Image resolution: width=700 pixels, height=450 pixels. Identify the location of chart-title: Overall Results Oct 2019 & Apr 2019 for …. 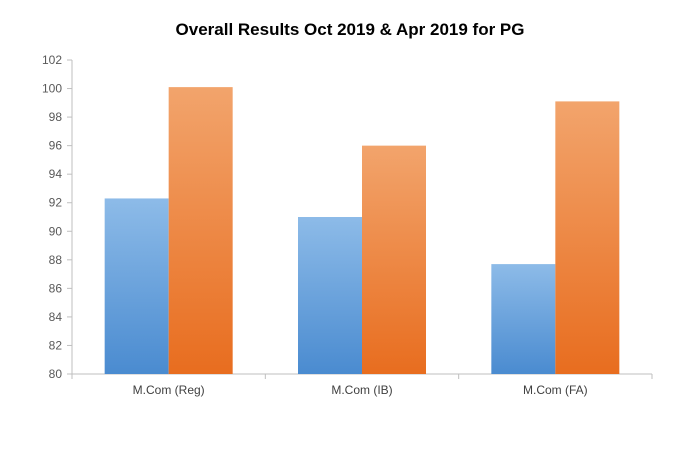
(350, 29).